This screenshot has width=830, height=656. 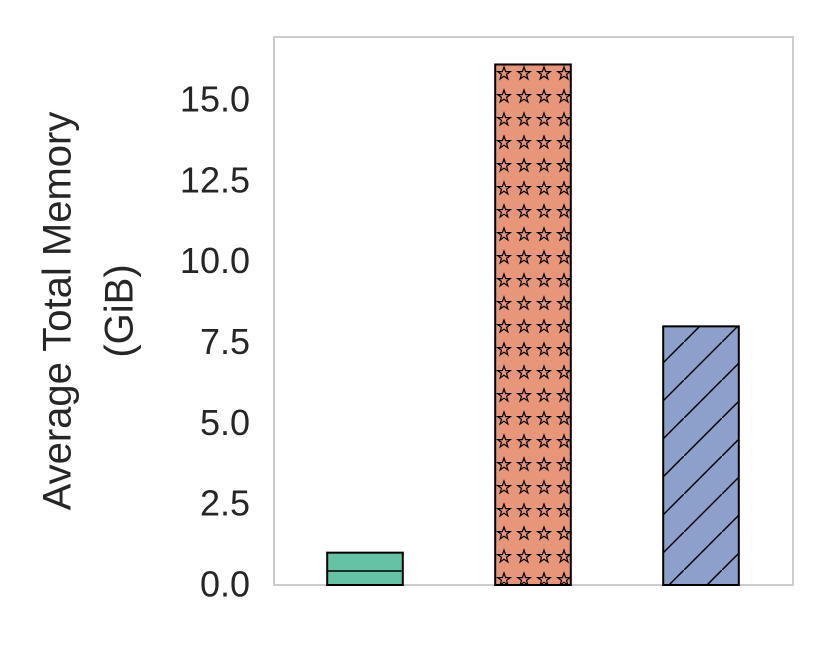 What do you see at coordinates (215, 260) in the screenshot?
I see `y-tick-label: 10.0` at bounding box center [215, 260].